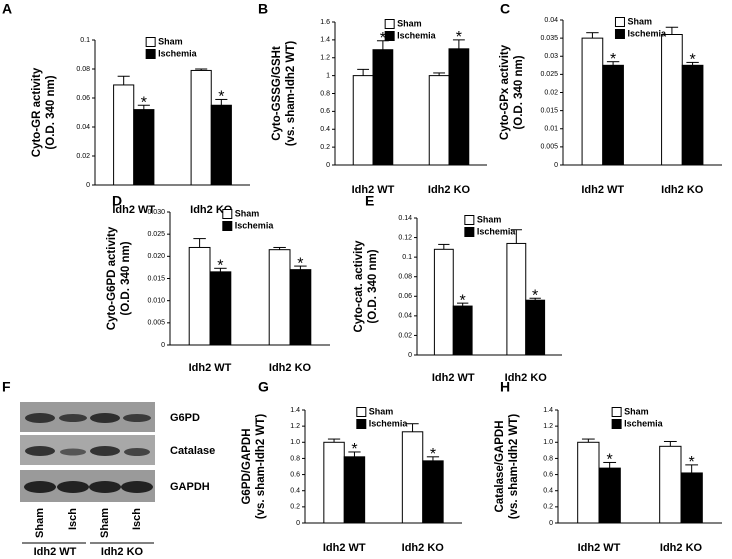  Describe the element at coordinates (190, 487) in the screenshot. I see `blot-row-label: GAPDH` at that location.